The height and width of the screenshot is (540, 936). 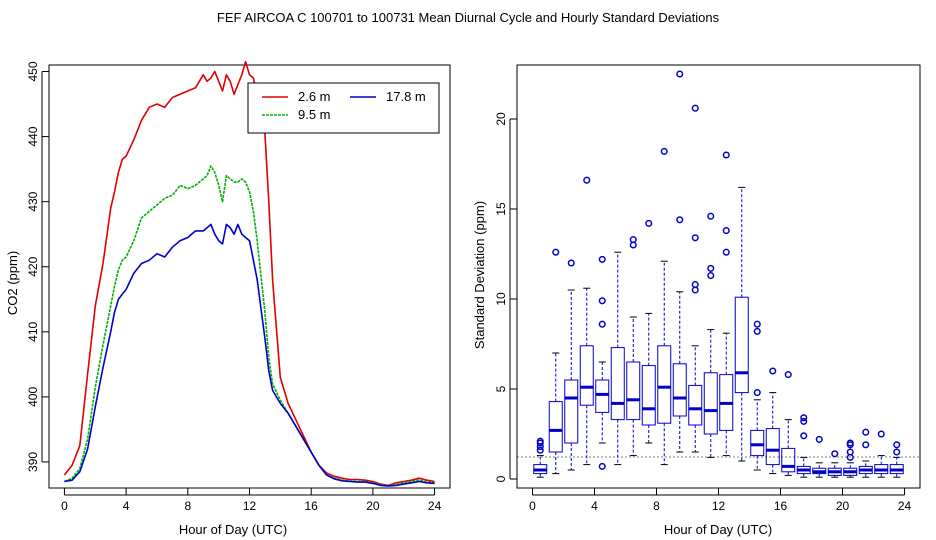 I want to click on left-x-tick-label: 12, so click(x=250, y=506).